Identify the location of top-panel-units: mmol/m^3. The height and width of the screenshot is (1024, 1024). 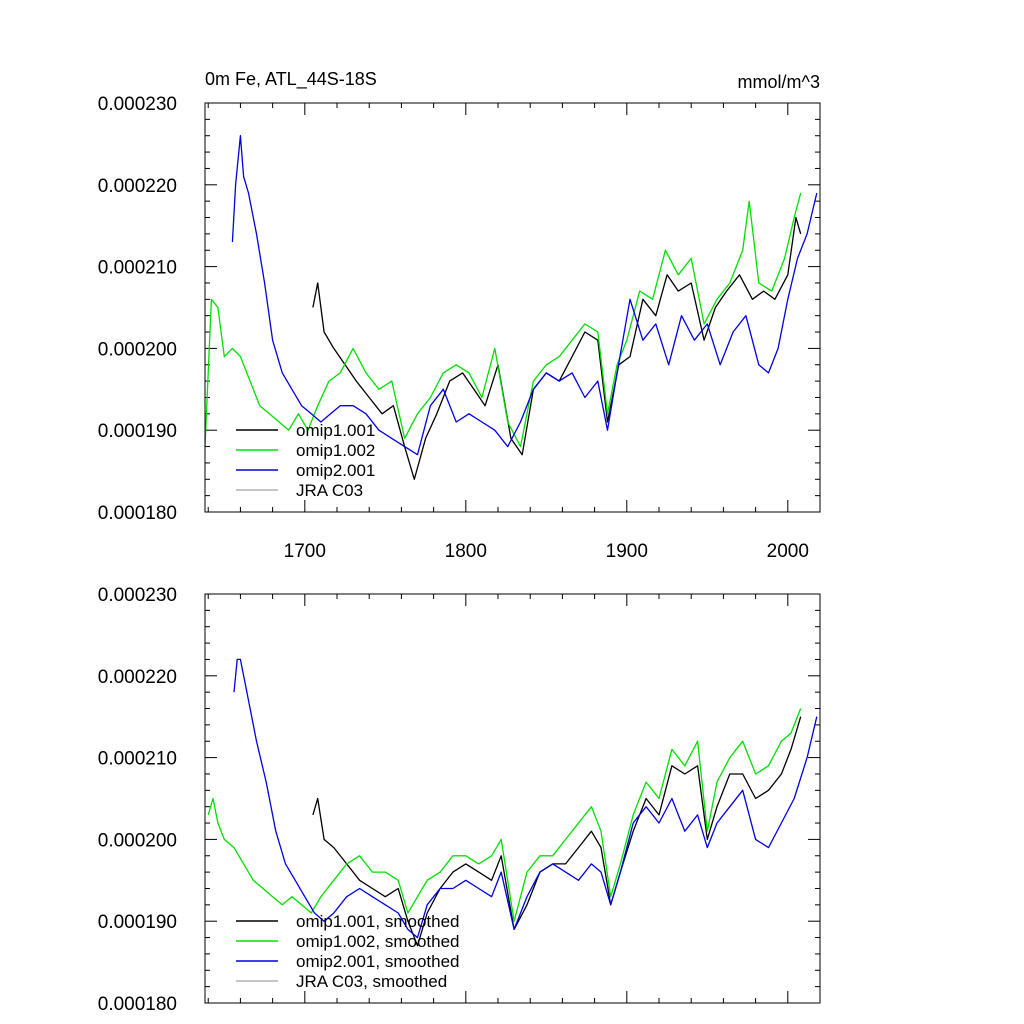
(779, 82).